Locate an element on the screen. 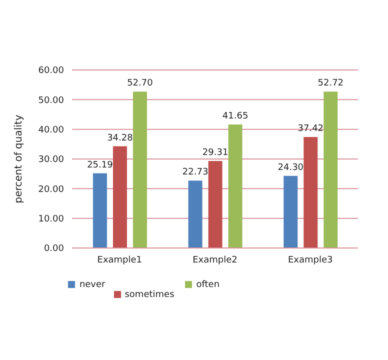 This screenshot has height=360, width=388. x-tick-label: Example3 is located at coordinates (310, 260).